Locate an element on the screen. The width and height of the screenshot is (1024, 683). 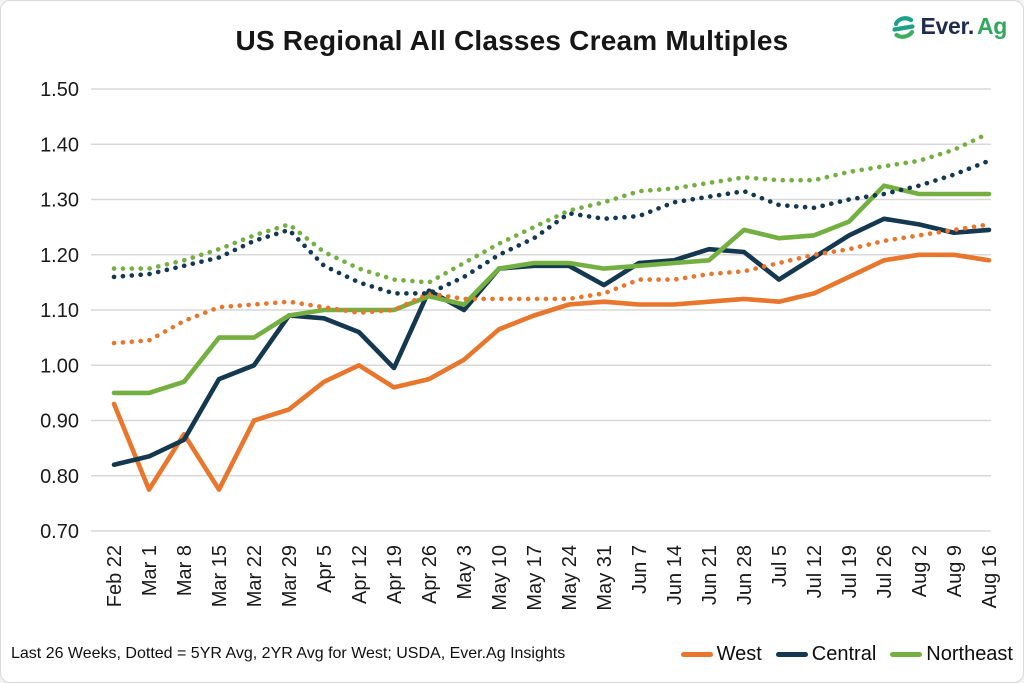
y-tick-label: 1.40 is located at coordinates (59, 145).